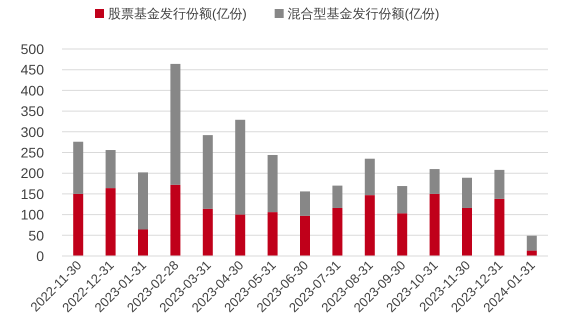 This screenshot has height=332, width=579. Describe the element at coordinates (177, 13) in the screenshot. I see `legend-label: 股票基金发行份额(亿份)` at that location.